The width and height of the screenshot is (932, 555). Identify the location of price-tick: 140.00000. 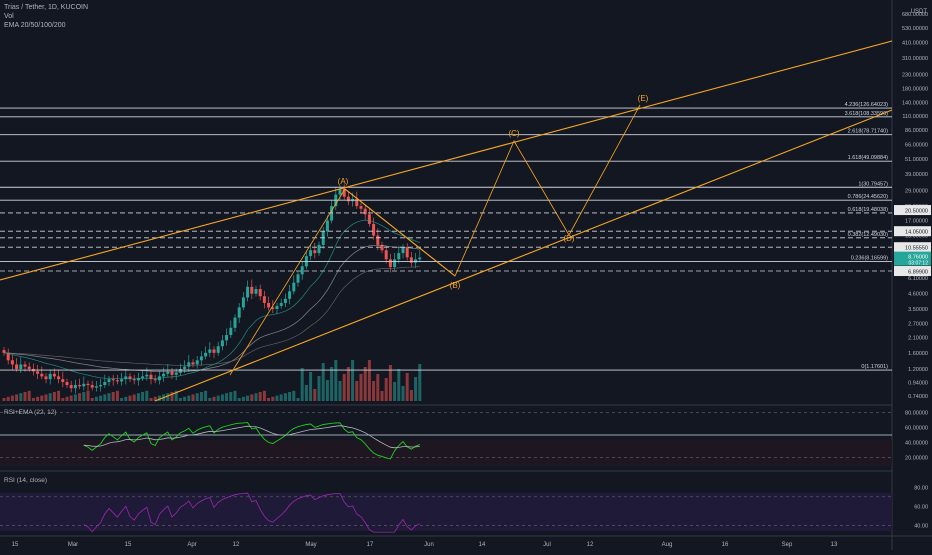
(915, 103).